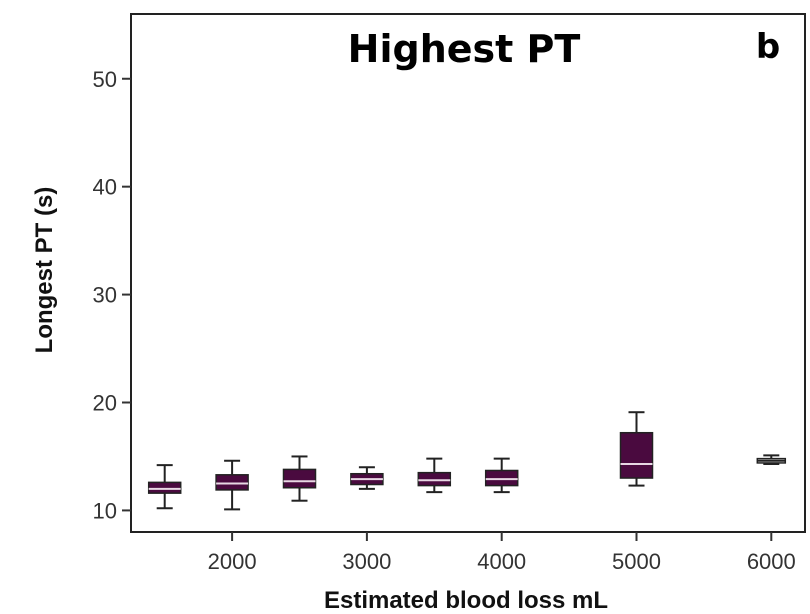  I want to click on y-tick-label: 10, so click(105, 510).